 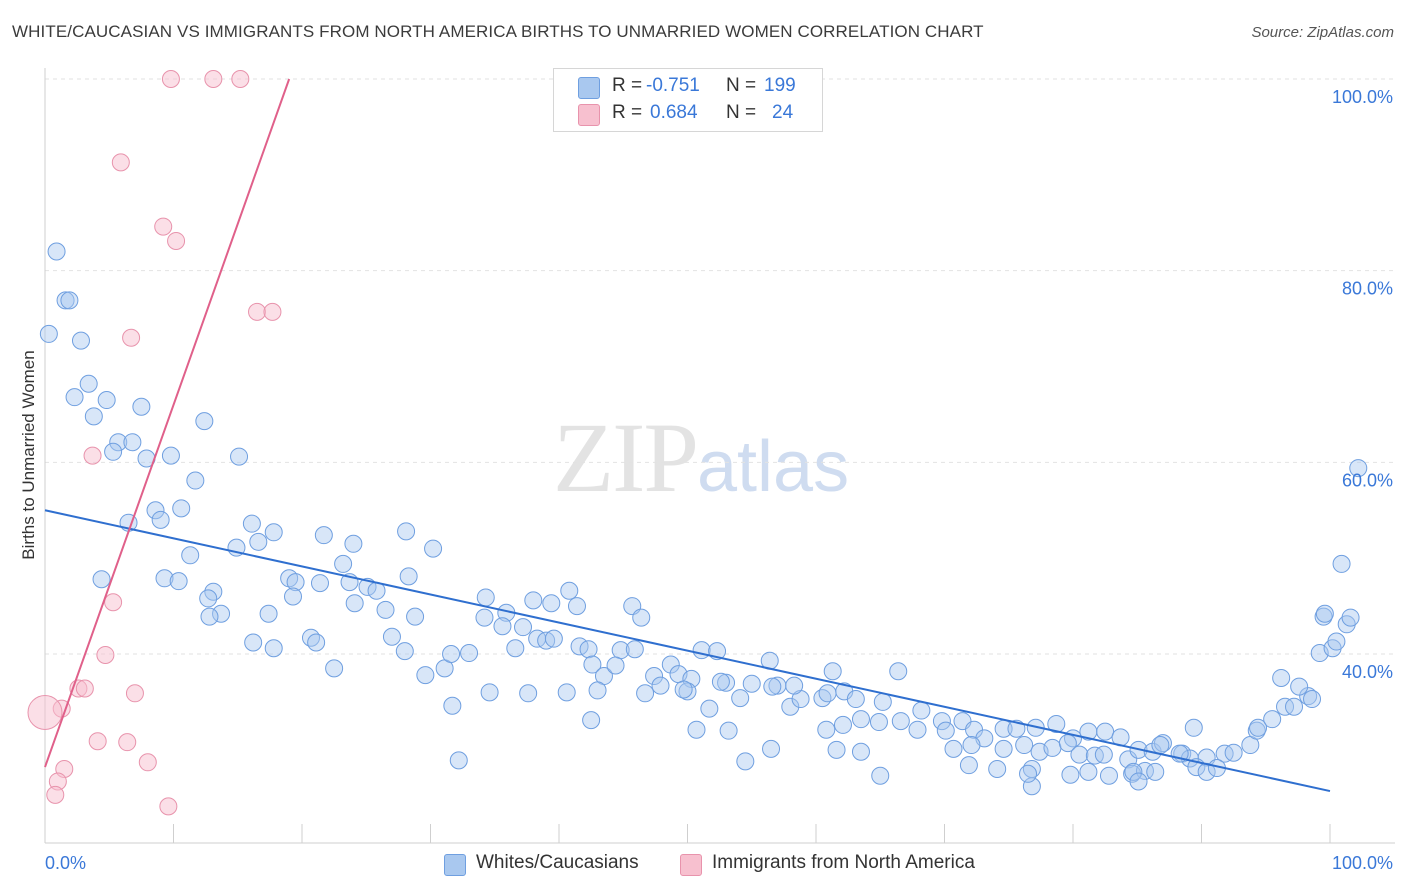 I want to click on watermark-atlas: atlas, so click(x=773, y=467).